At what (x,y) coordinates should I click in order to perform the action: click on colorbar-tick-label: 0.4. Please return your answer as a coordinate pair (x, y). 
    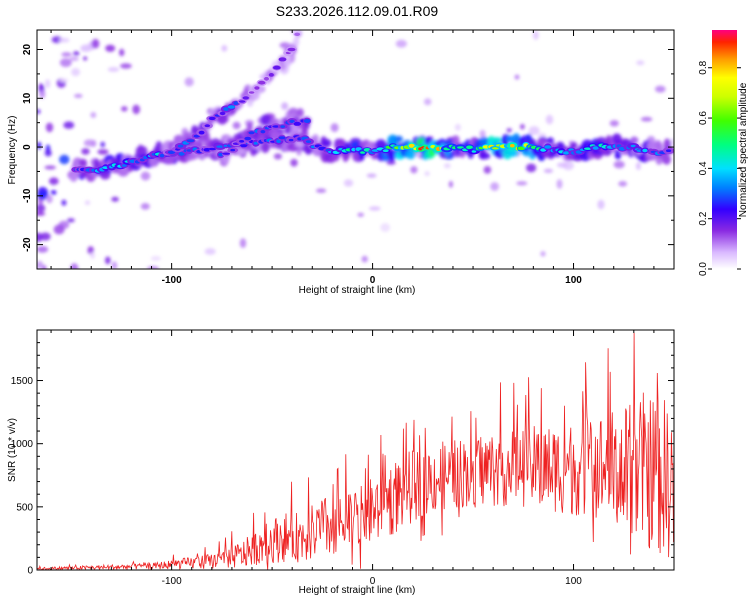
    Looking at the image, I should click on (703, 168).